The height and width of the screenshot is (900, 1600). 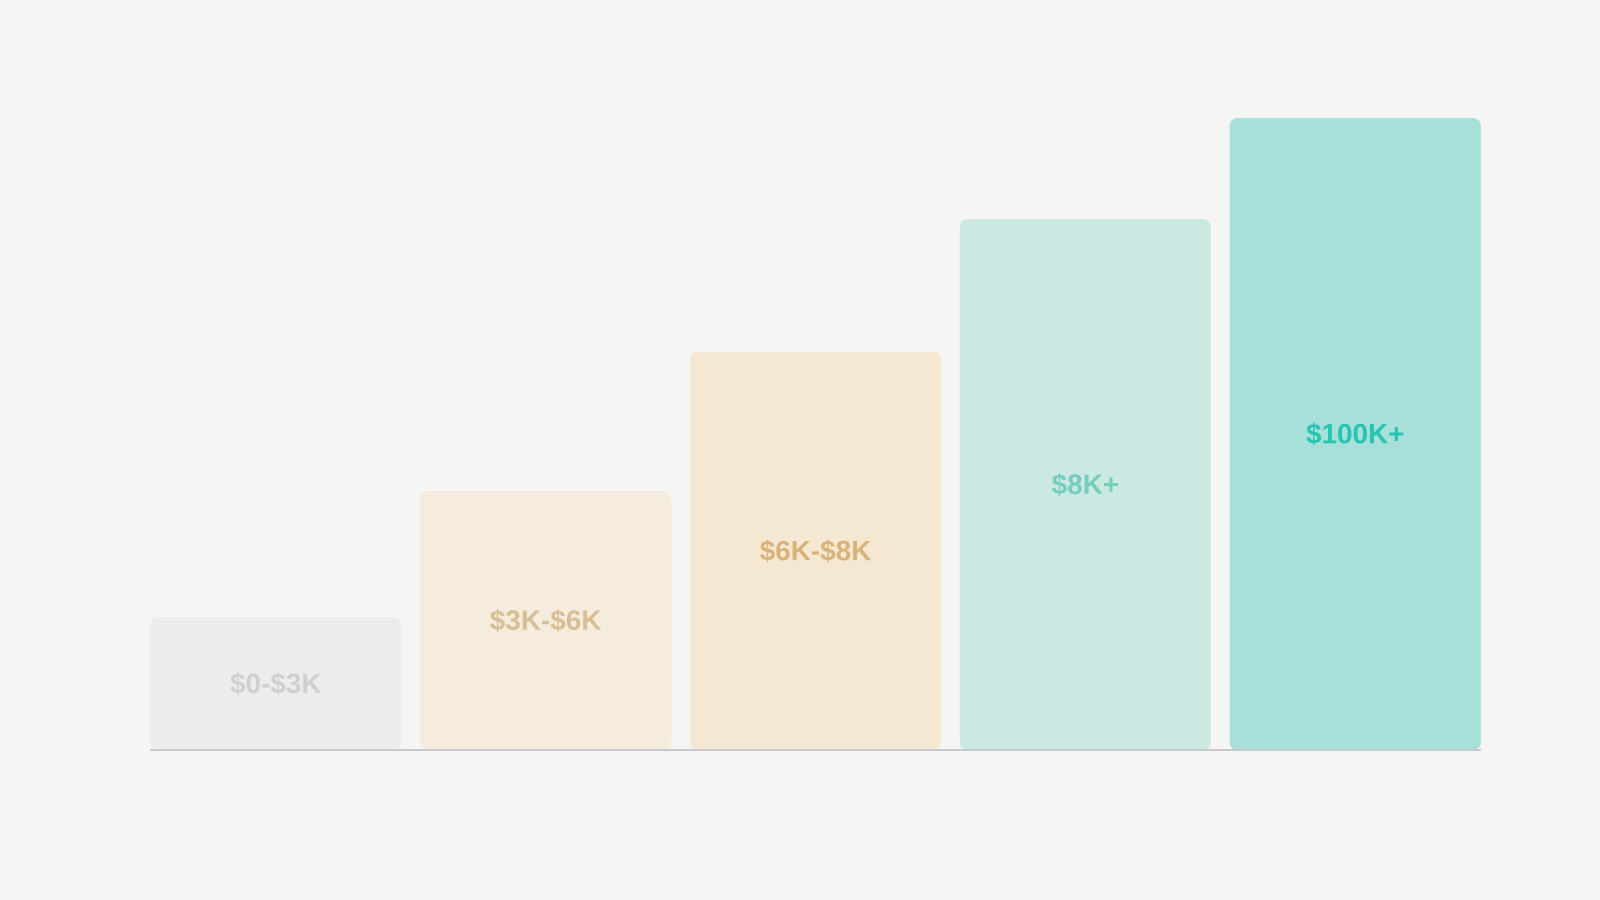 I want to click on x-tick-label: $100K+, so click(x=1355, y=434).